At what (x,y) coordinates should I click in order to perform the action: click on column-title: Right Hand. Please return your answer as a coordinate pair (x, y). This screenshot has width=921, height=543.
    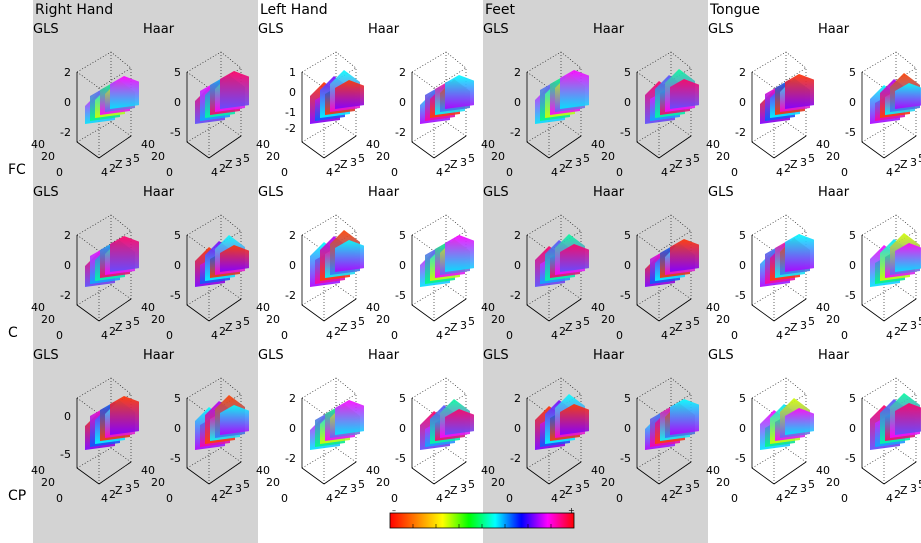
    Looking at the image, I should click on (74, 10).